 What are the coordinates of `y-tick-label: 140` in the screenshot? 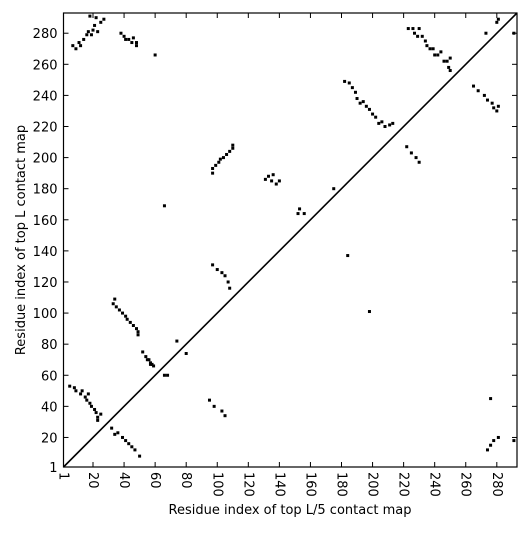 It's located at (45, 252).